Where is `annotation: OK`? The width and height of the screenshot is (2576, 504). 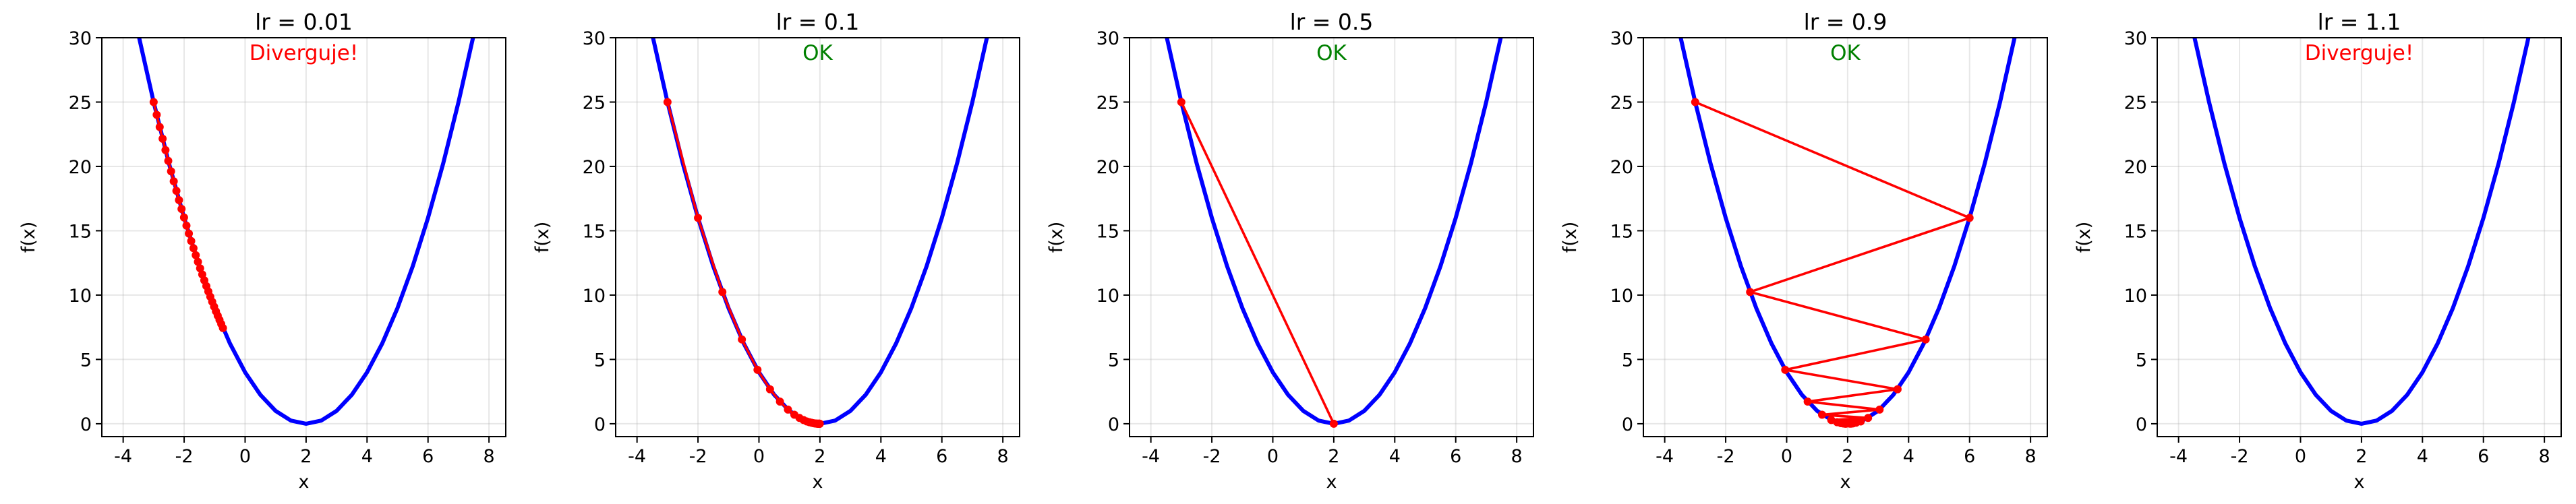 annotation: OK is located at coordinates (1845, 53).